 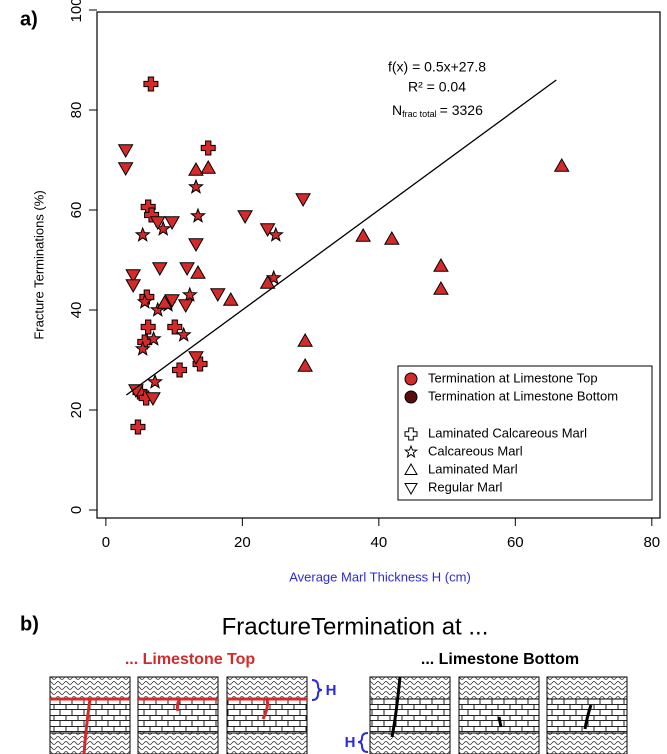 I want to click on legend-label: Laminated Calcareous Marl, so click(x=507, y=432).